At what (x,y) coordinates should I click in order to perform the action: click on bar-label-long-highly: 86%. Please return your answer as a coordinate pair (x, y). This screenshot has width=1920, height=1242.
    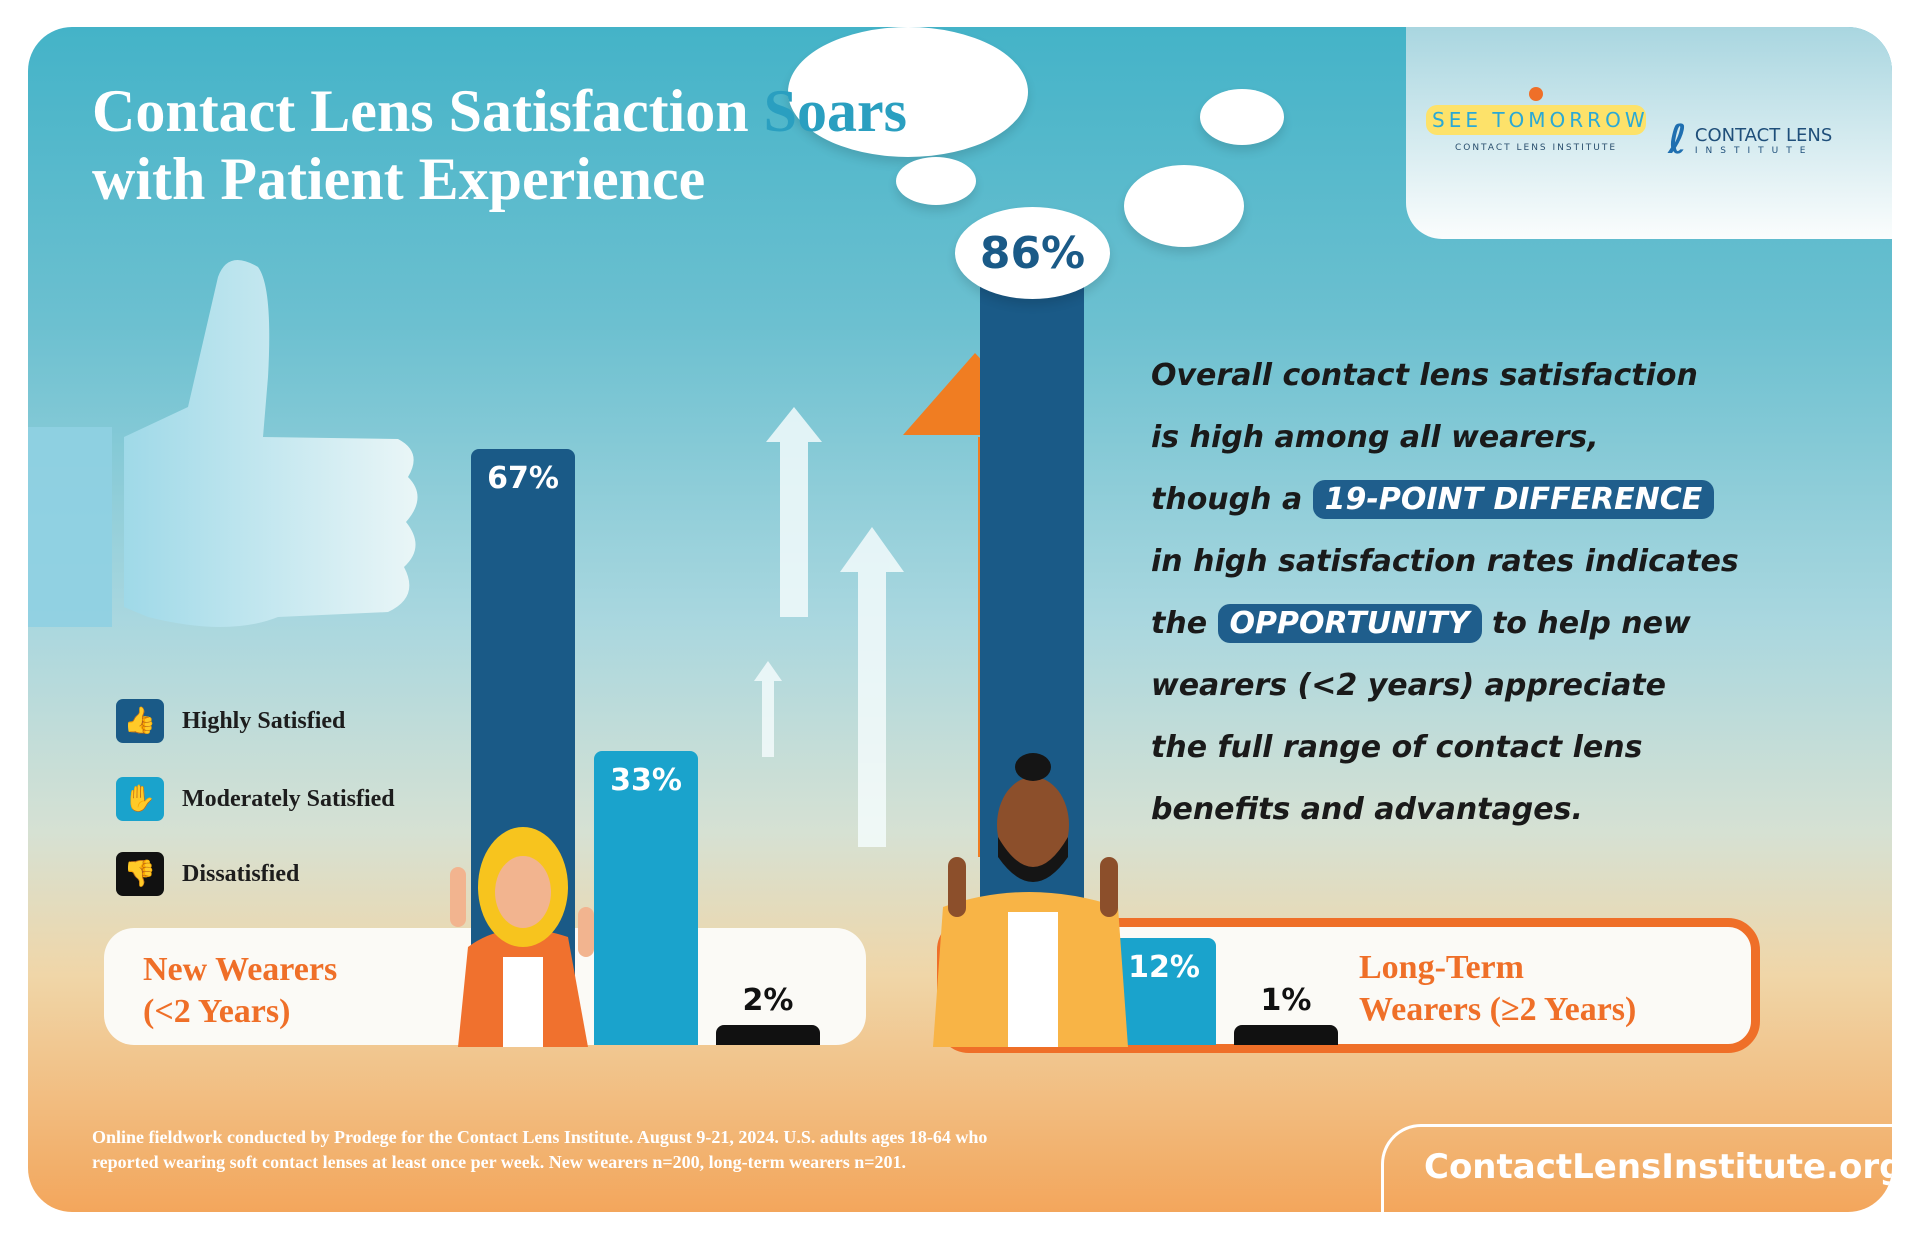
    Looking at the image, I should click on (1032, 253).